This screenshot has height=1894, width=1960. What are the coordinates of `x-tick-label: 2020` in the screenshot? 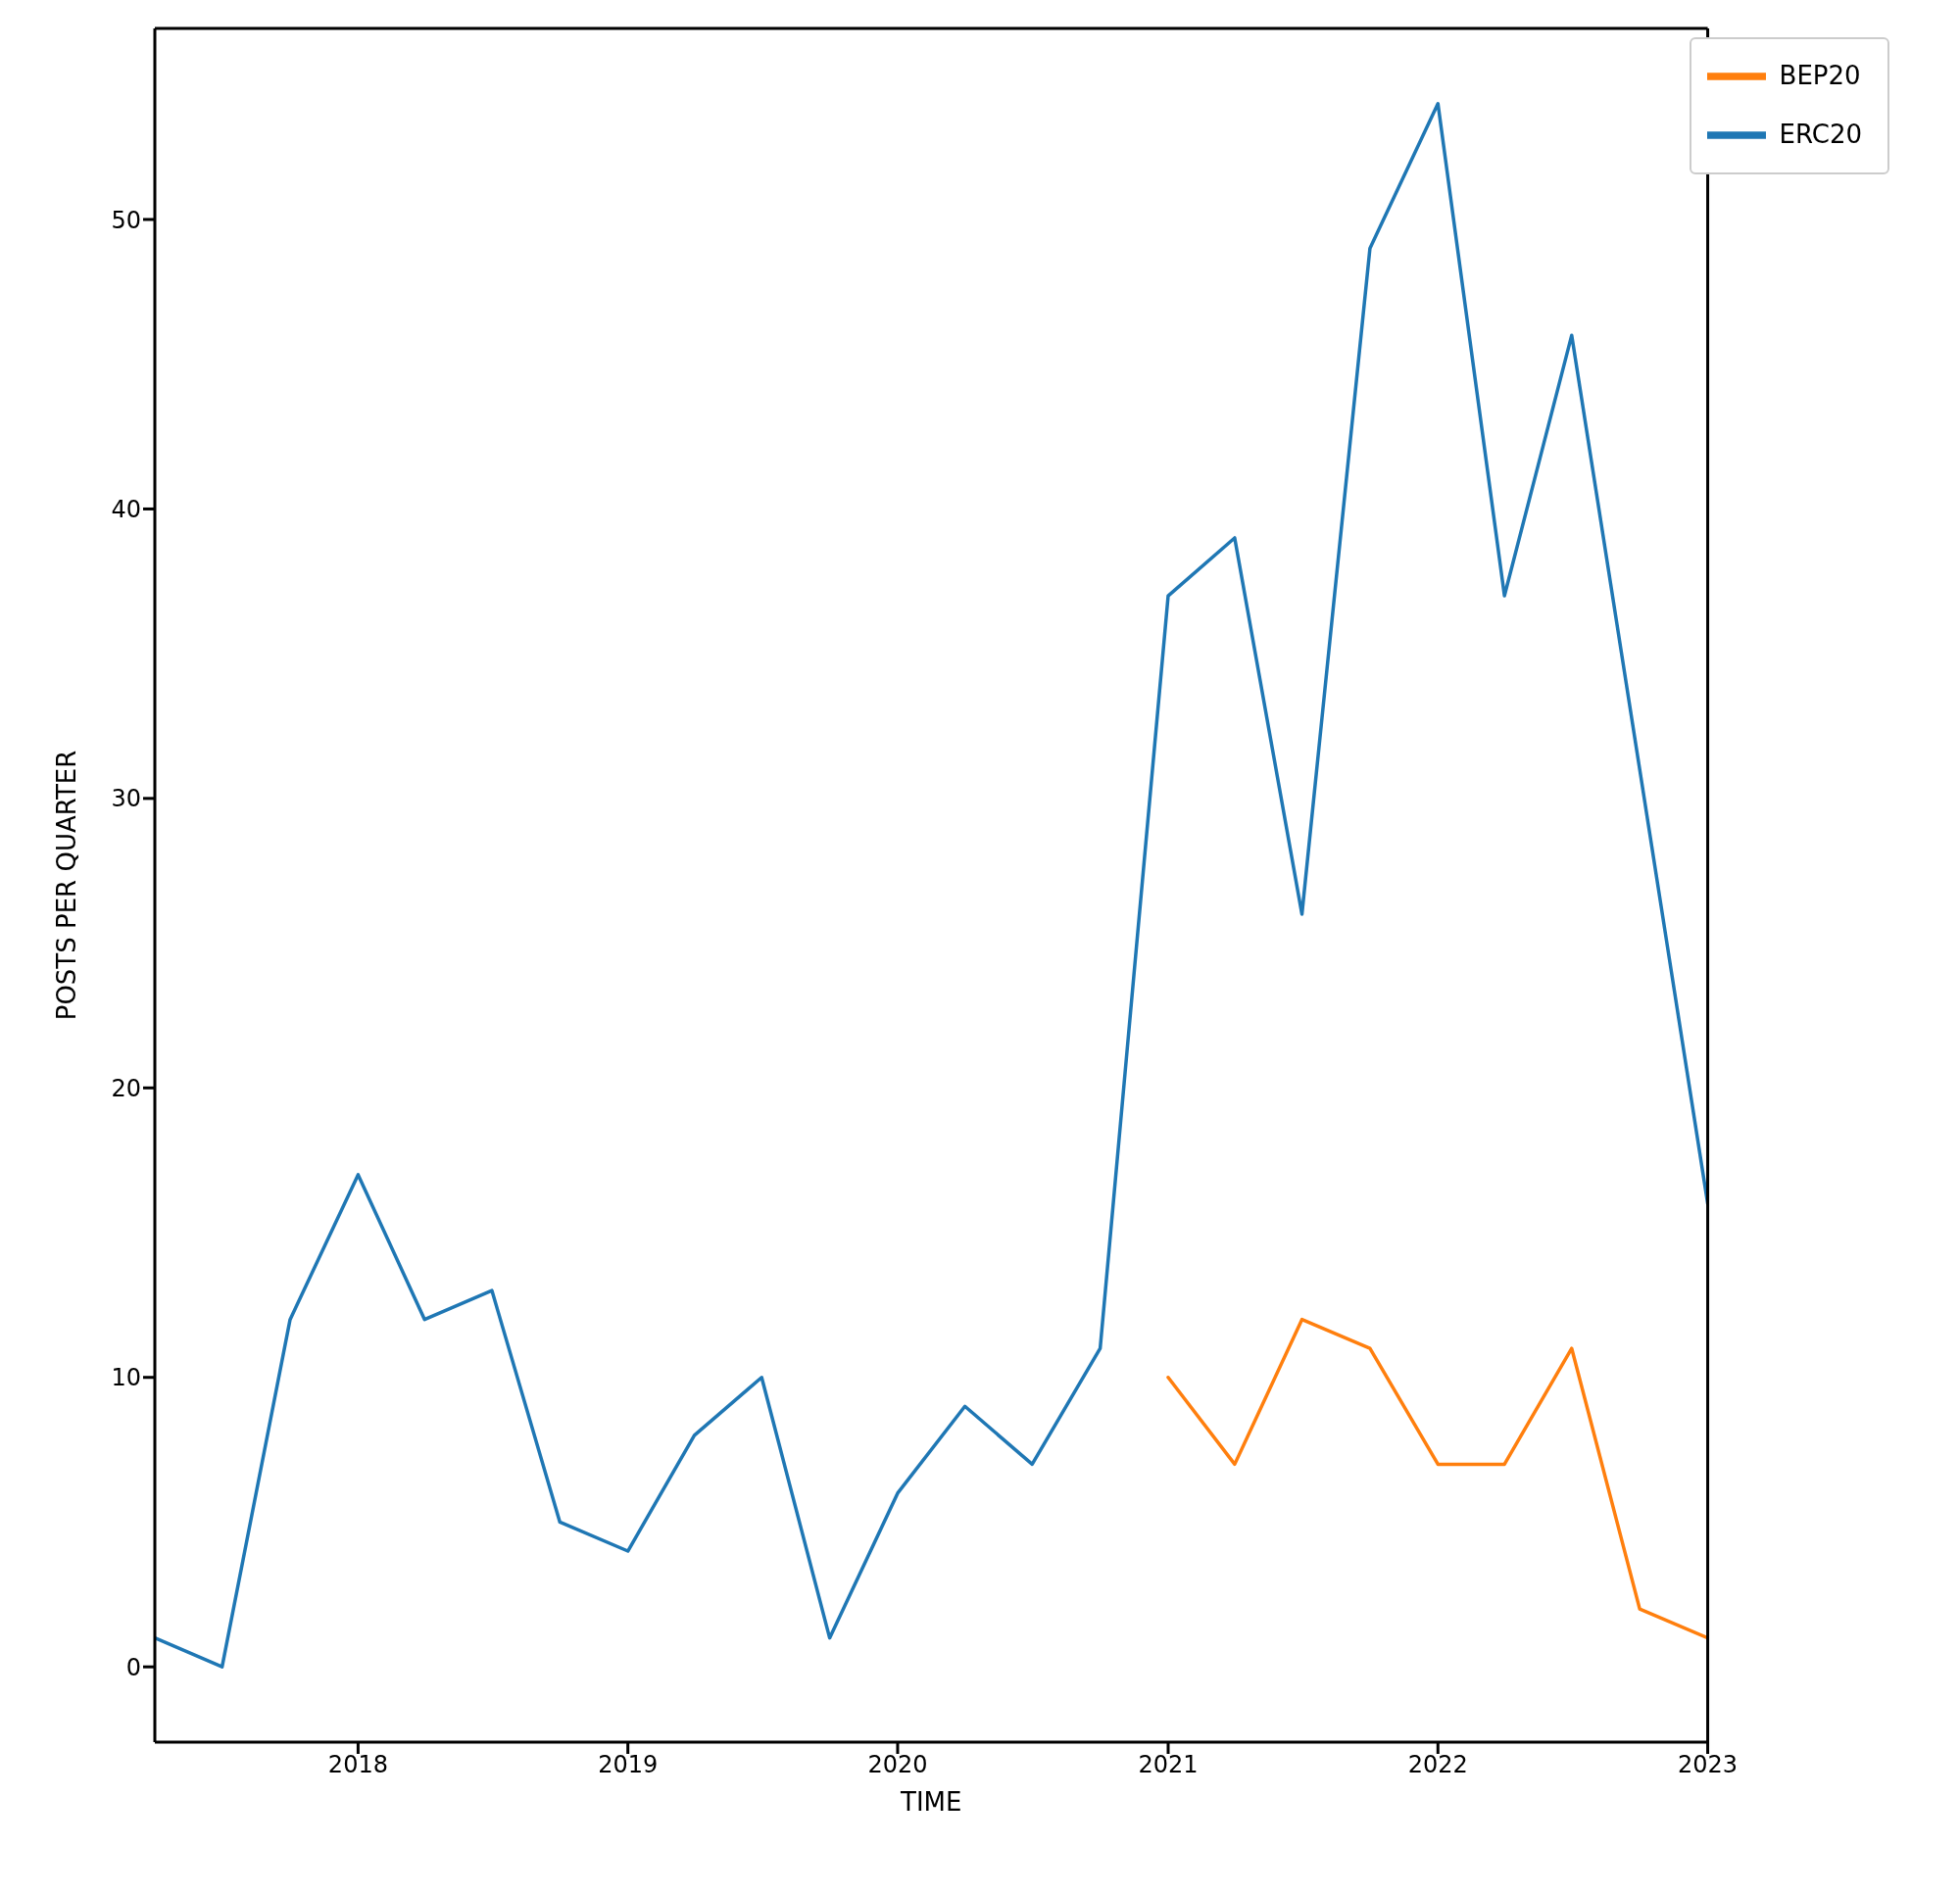 It's located at (897, 1765).